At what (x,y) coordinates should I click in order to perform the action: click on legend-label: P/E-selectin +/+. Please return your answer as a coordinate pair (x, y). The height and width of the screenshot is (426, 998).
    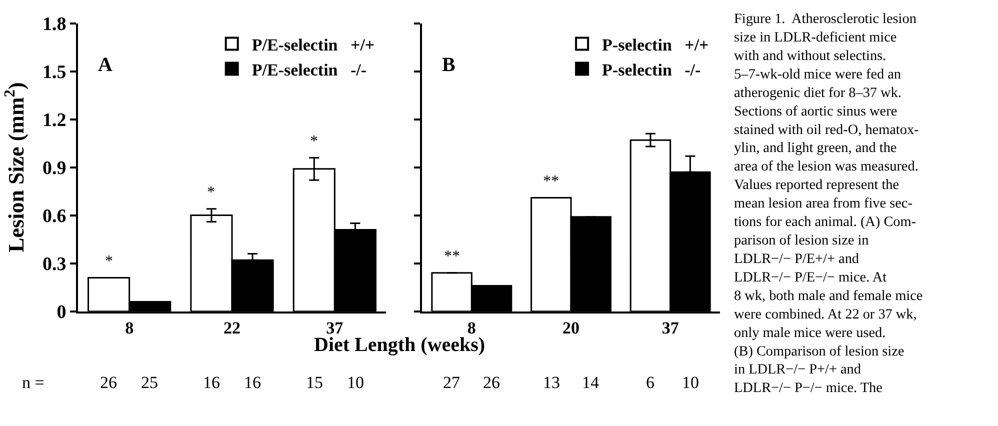
    Looking at the image, I should click on (313, 44).